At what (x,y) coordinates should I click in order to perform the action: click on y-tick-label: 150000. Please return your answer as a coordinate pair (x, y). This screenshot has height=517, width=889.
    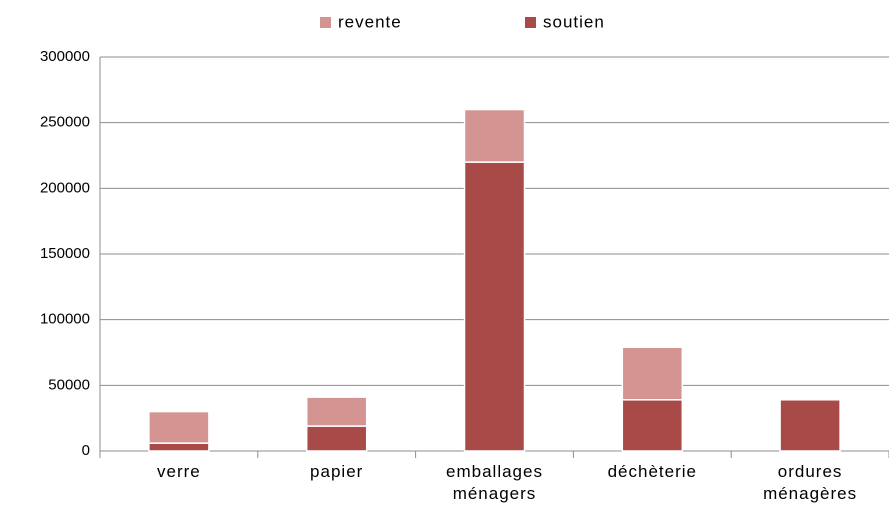
    Looking at the image, I should click on (65, 253).